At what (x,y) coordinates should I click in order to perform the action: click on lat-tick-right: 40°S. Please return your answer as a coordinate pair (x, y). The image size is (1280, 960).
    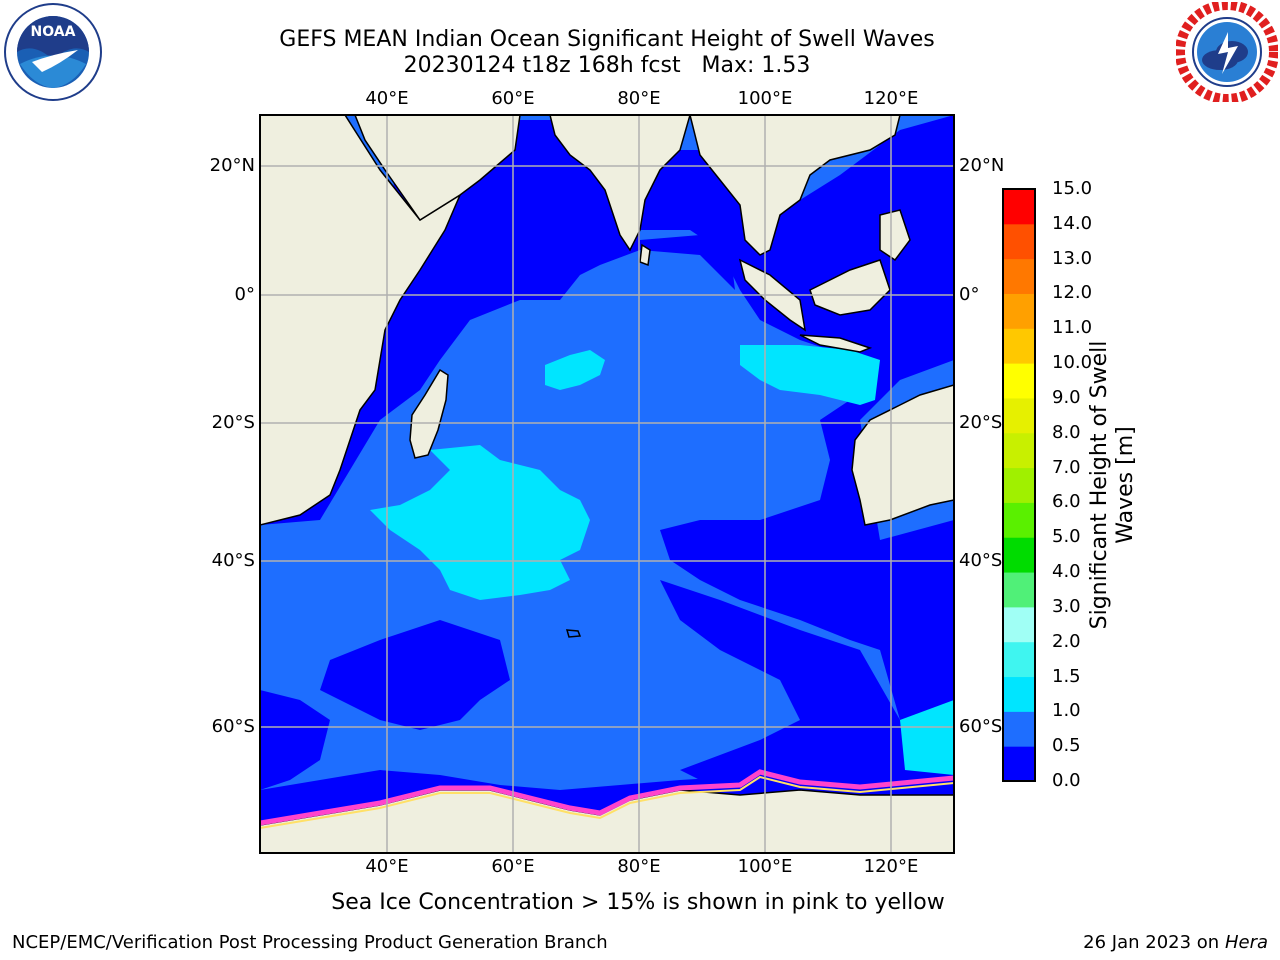
    Looking at the image, I should click on (981, 560).